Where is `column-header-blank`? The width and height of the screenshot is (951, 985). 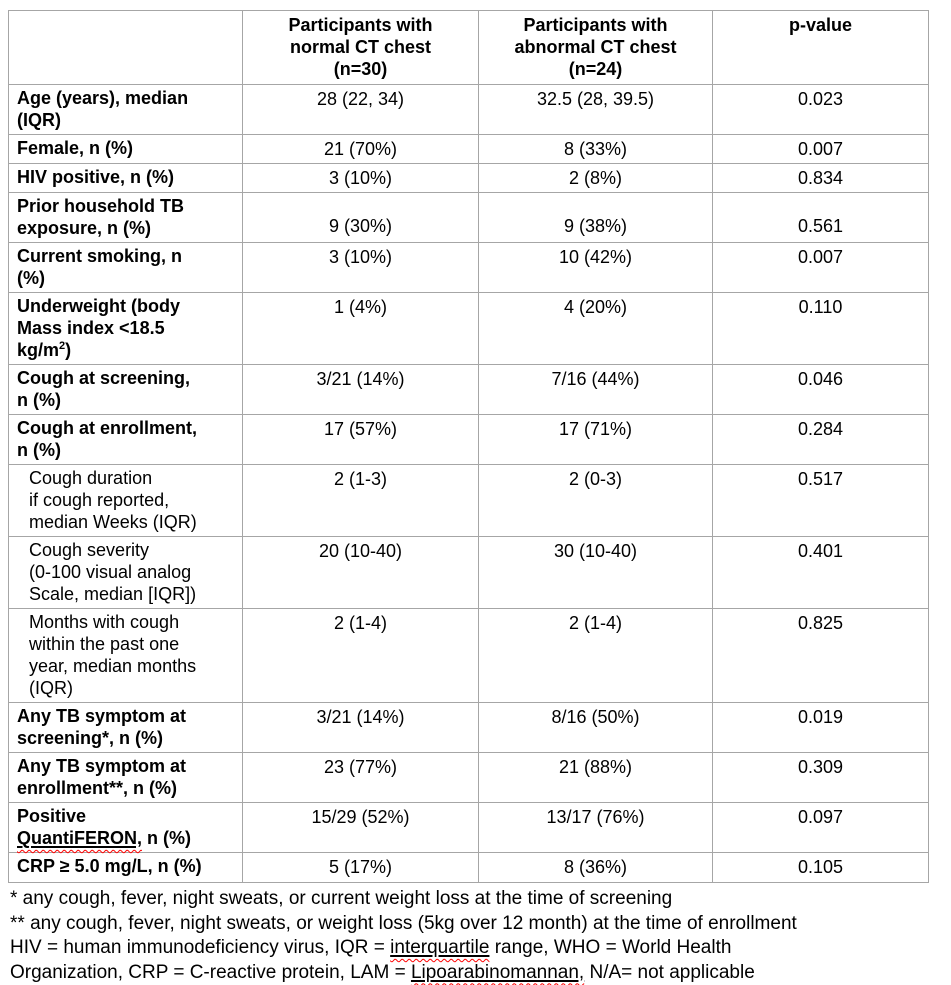 column-header-blank is located at coordinates (126, 48).